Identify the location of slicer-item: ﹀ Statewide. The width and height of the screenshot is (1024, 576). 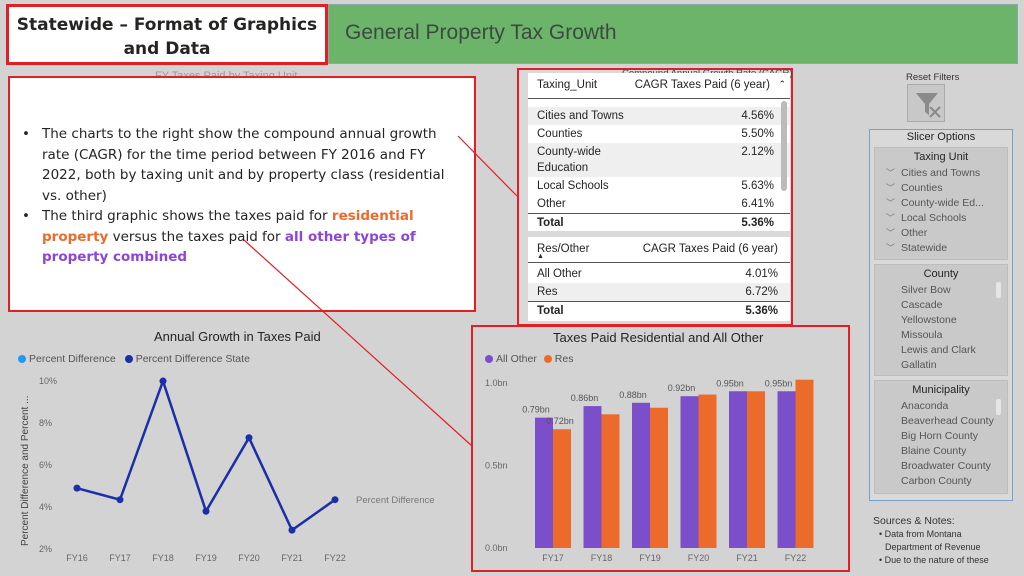
(917, 248).